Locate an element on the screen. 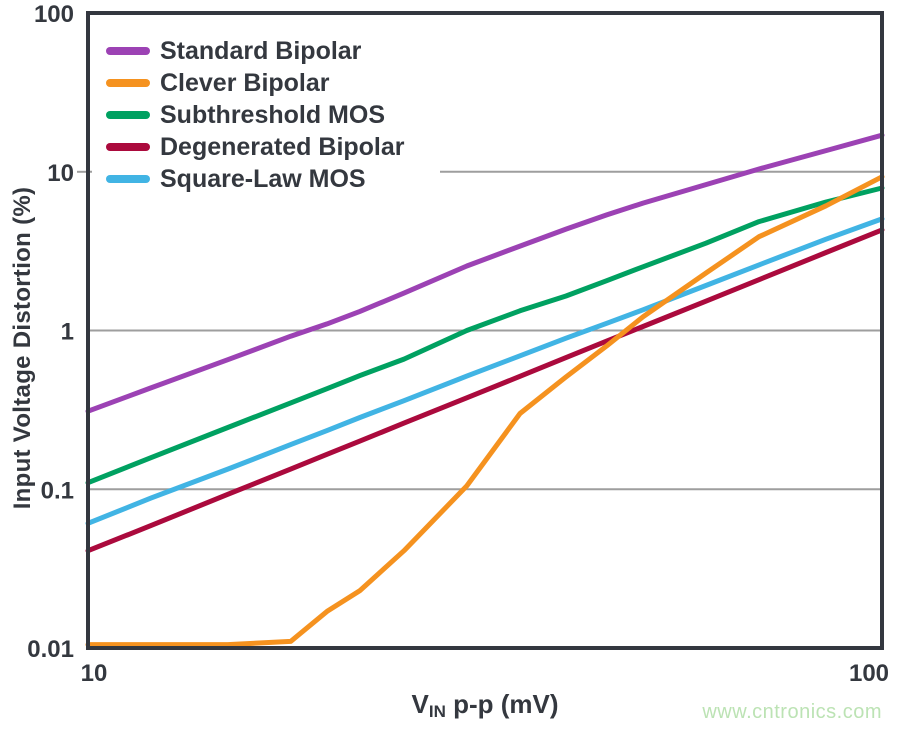 The image size is (900, 730). legend-item-standard-bipolar: Standard Bipolar is located at coordinates (273, 51).